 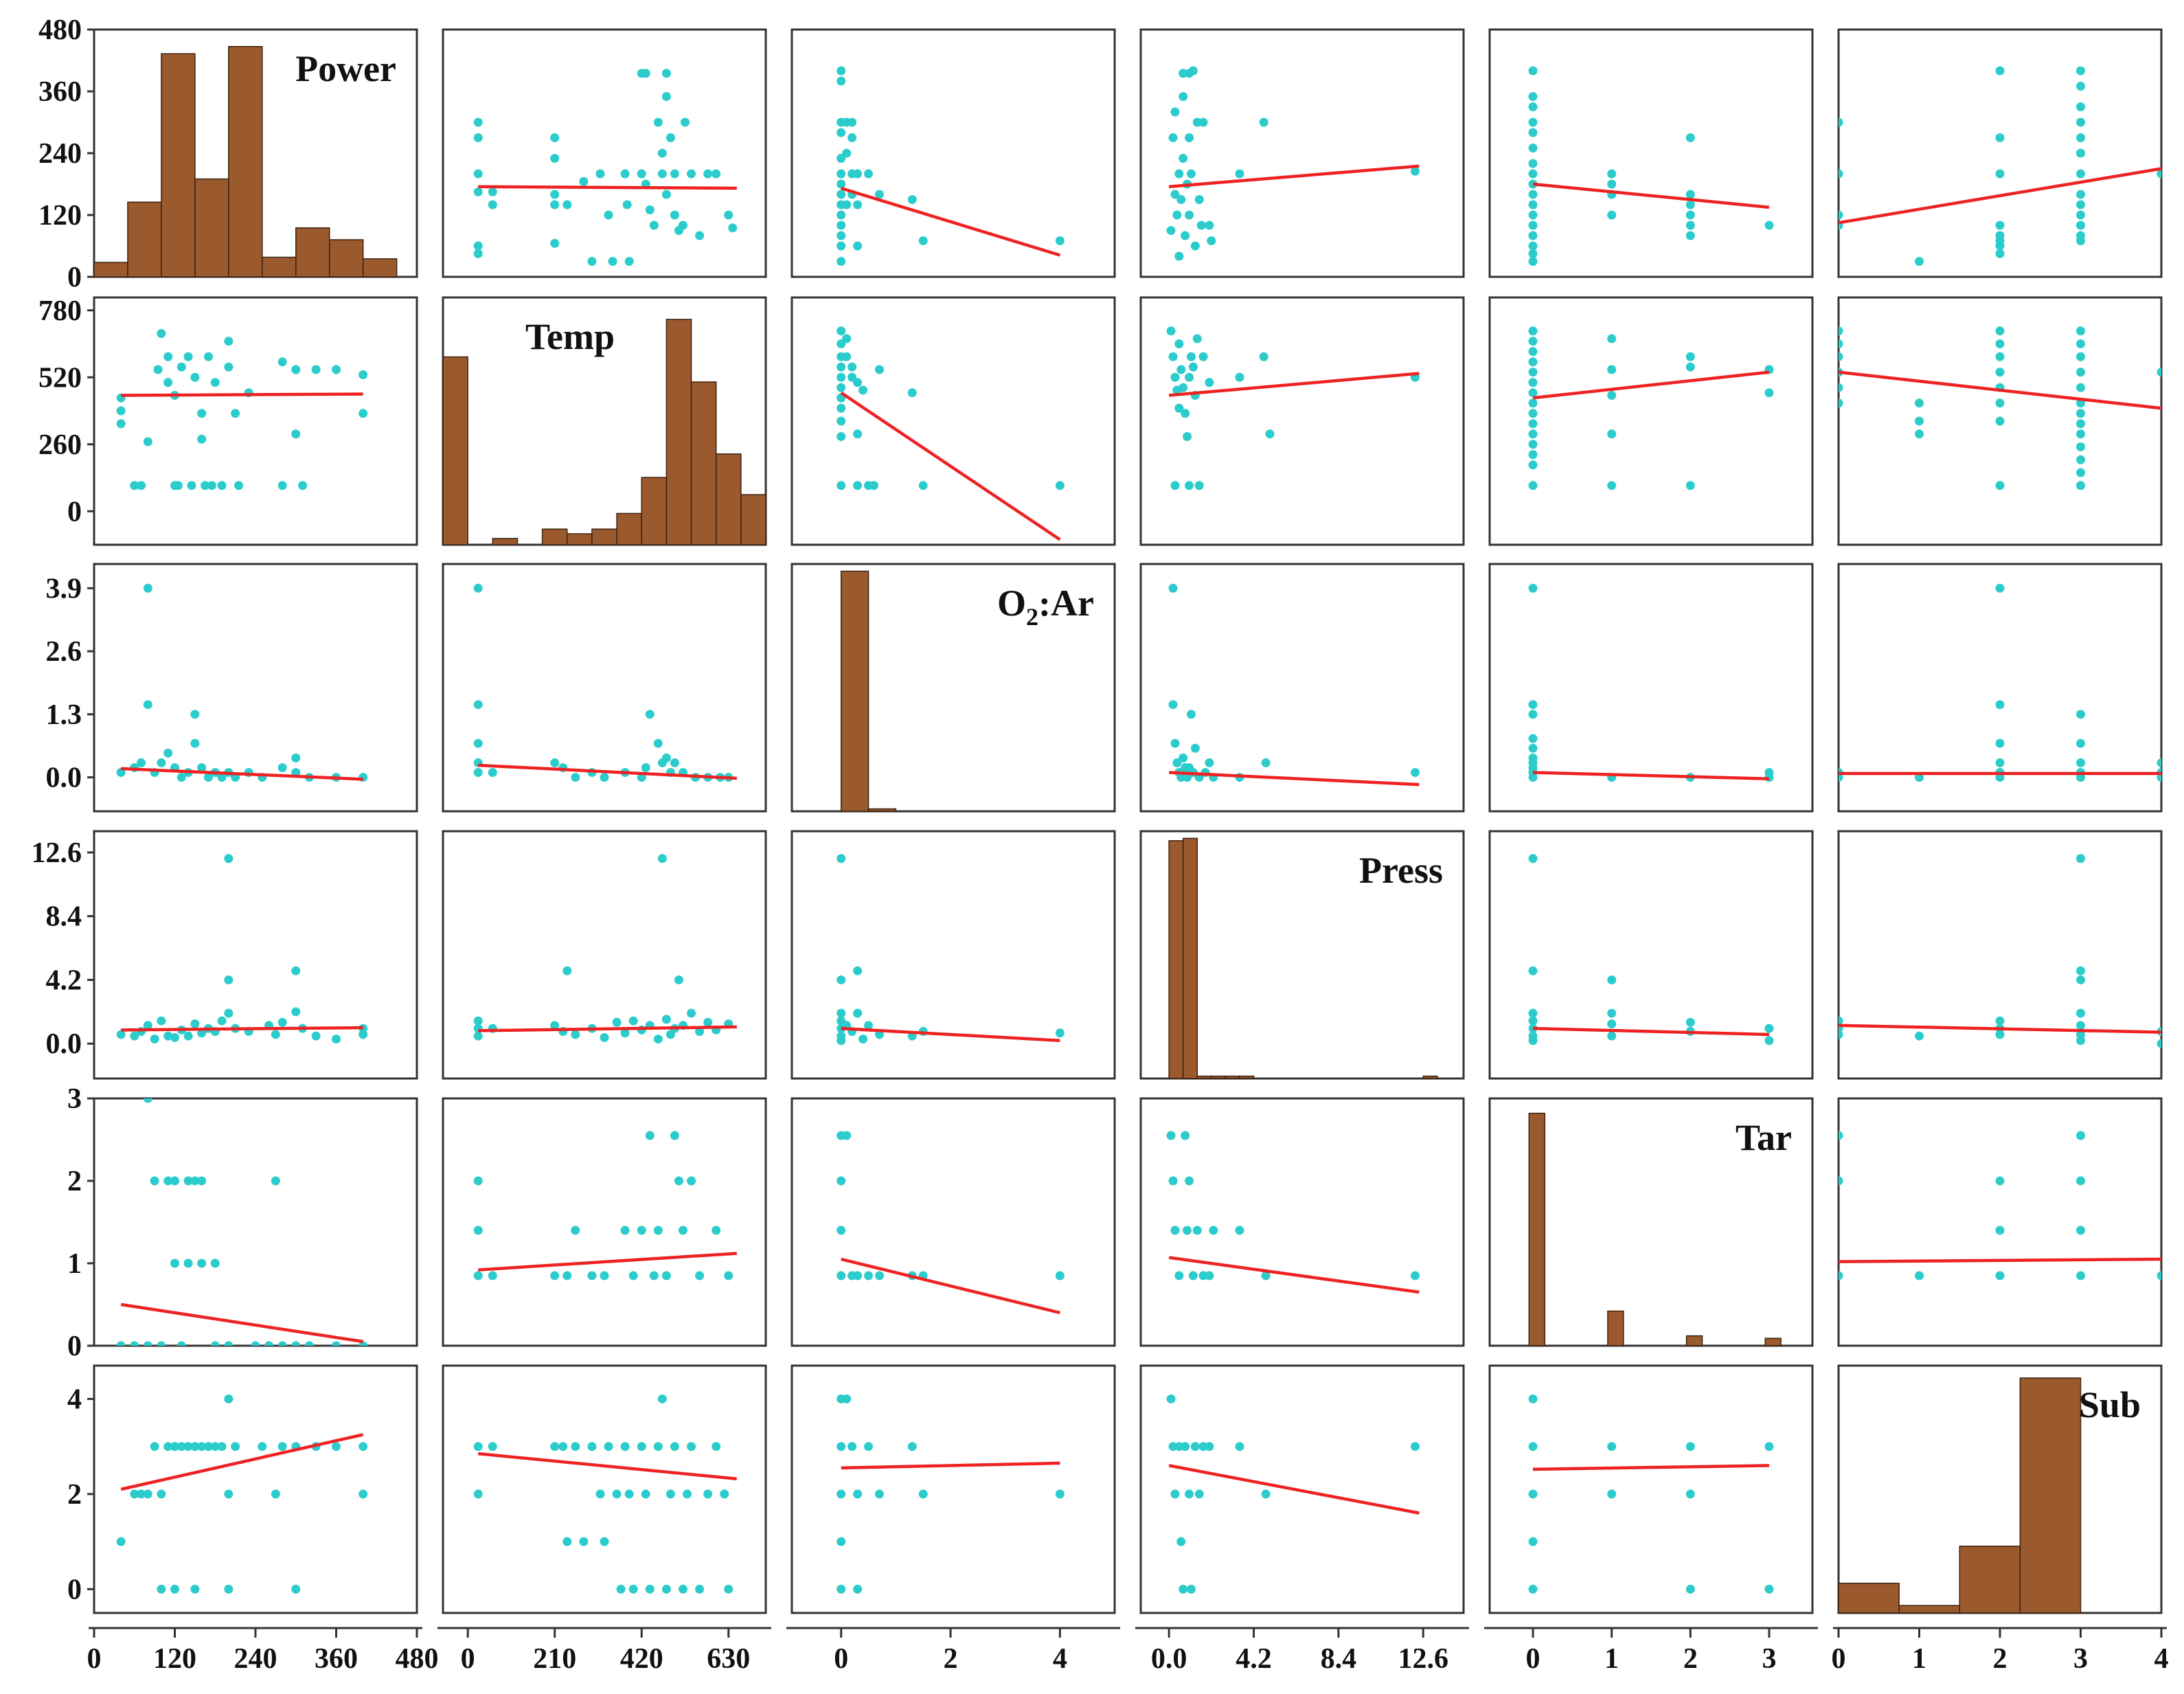 What do you see at coordinates (1045, 607) in the screenshot?
I see `variable-label-o2-ar: O2:Ar` at bounding box center [1045, 607].